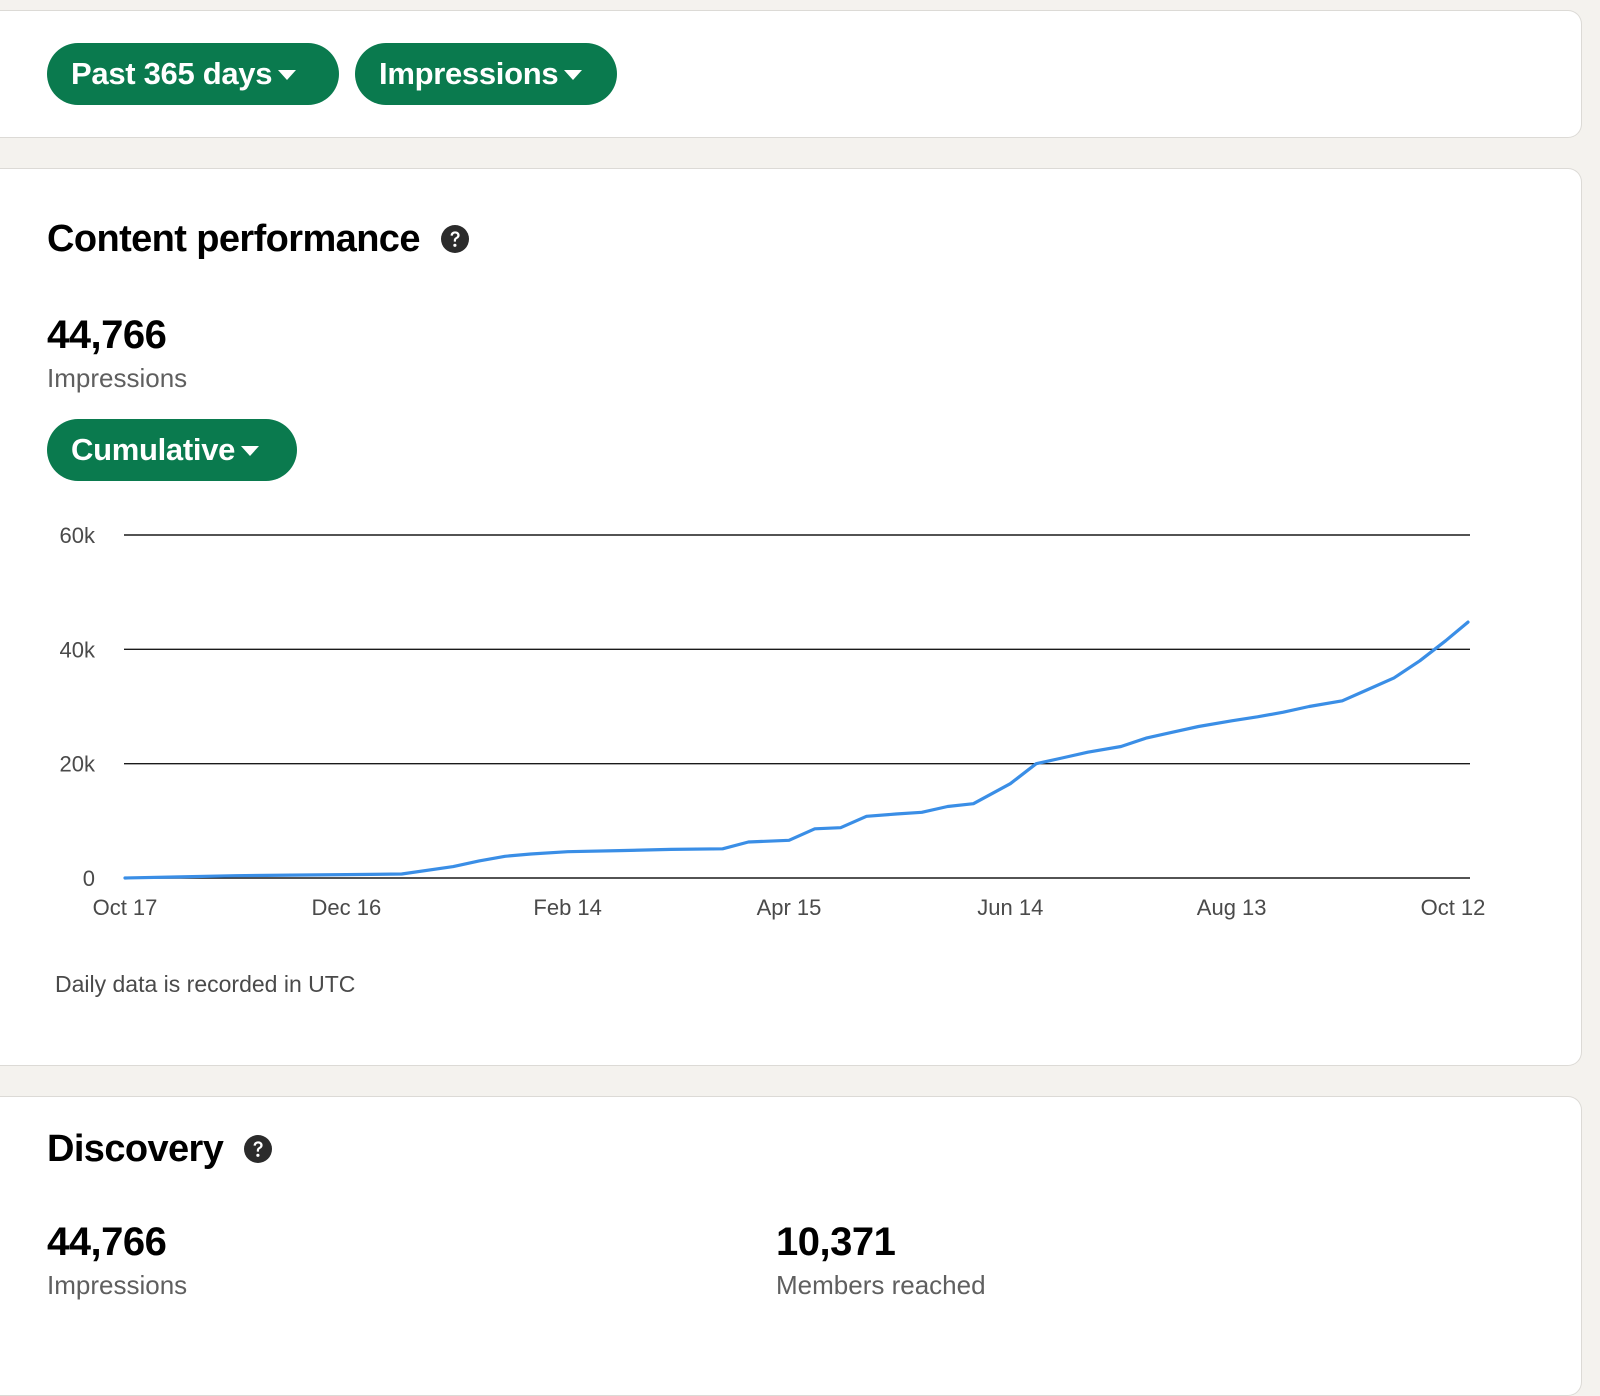 The image size is (1600, 1396). I want to click on view-mode-label: Cumulative, so click(153, 449).